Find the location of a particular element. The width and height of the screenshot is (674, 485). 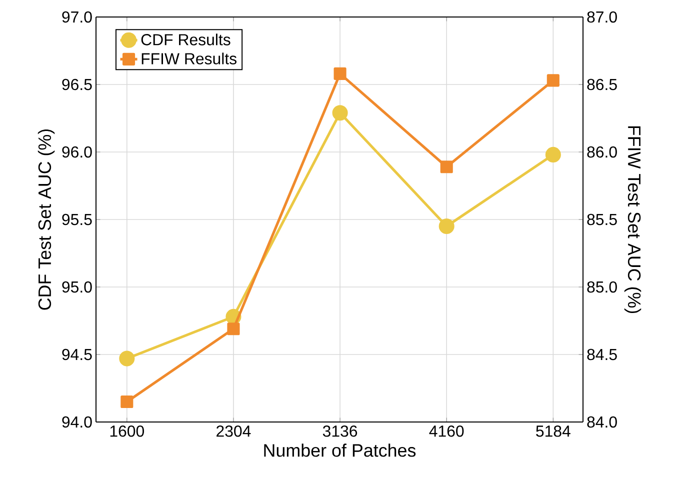

legend-label: CDF Results is located at coordinates (185, 40).